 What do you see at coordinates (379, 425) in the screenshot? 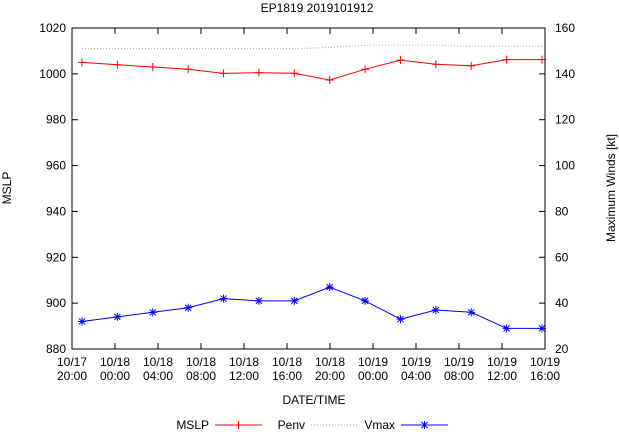
I see `legend-label: Vmax` at bounding box center [379, 425].